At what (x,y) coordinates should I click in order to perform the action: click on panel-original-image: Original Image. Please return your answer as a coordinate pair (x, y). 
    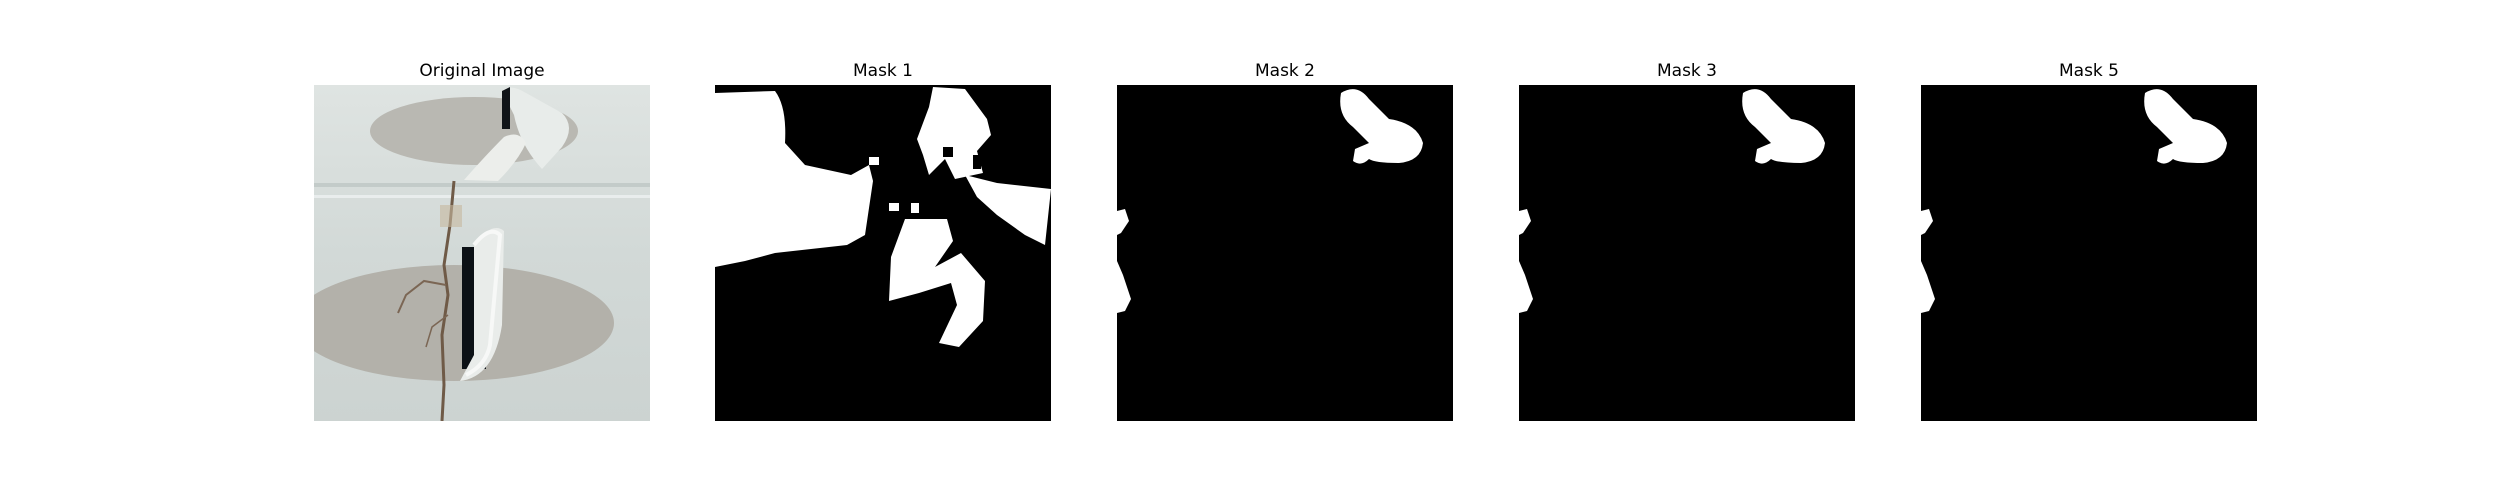
    Looking at the image, I should click on (482, 250).